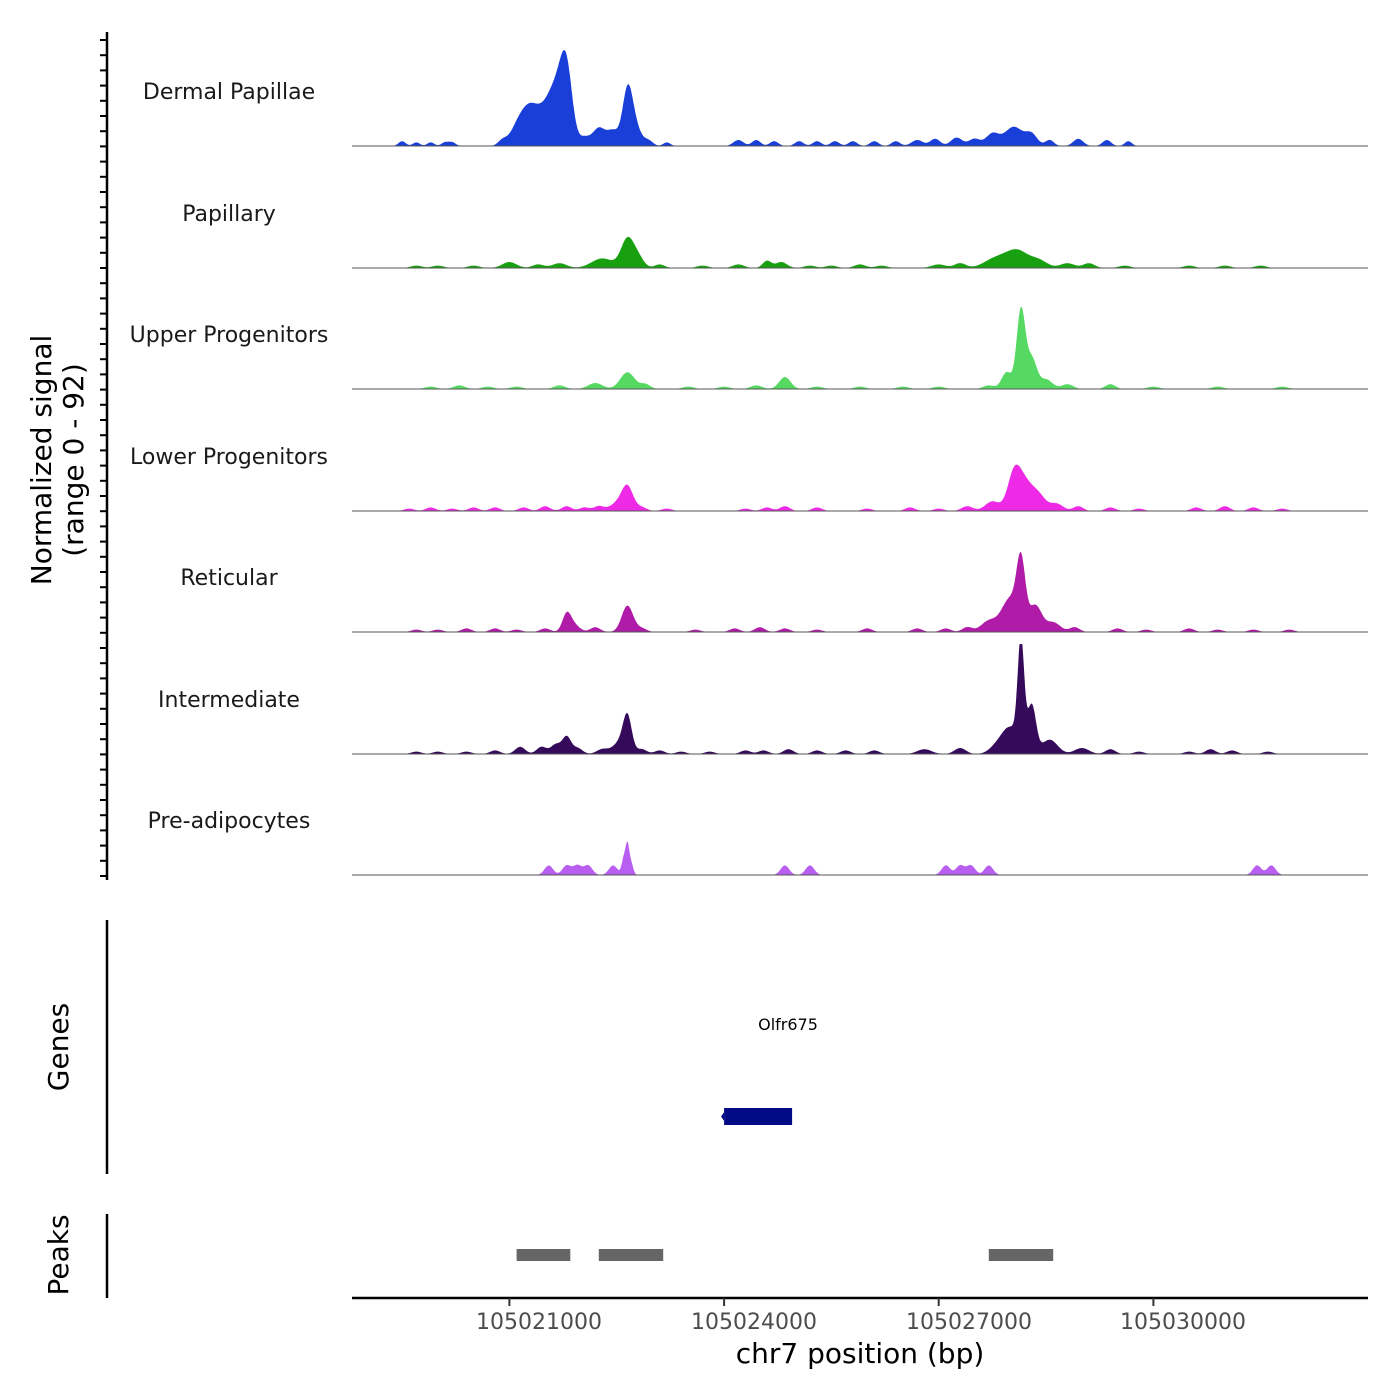  Describe the element at coordinates (785, 1255) in the screenshot. I see `peaks-track` at that location.